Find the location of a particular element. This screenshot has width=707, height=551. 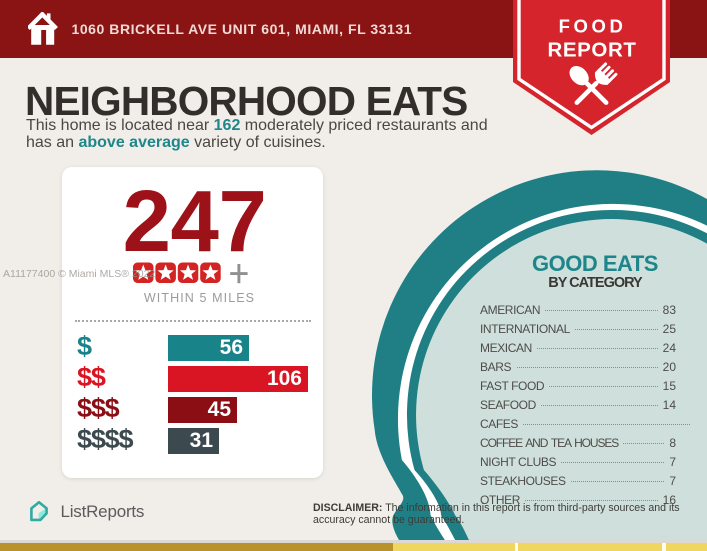

svg-text: REPORT is located at coordinates (591, 50).